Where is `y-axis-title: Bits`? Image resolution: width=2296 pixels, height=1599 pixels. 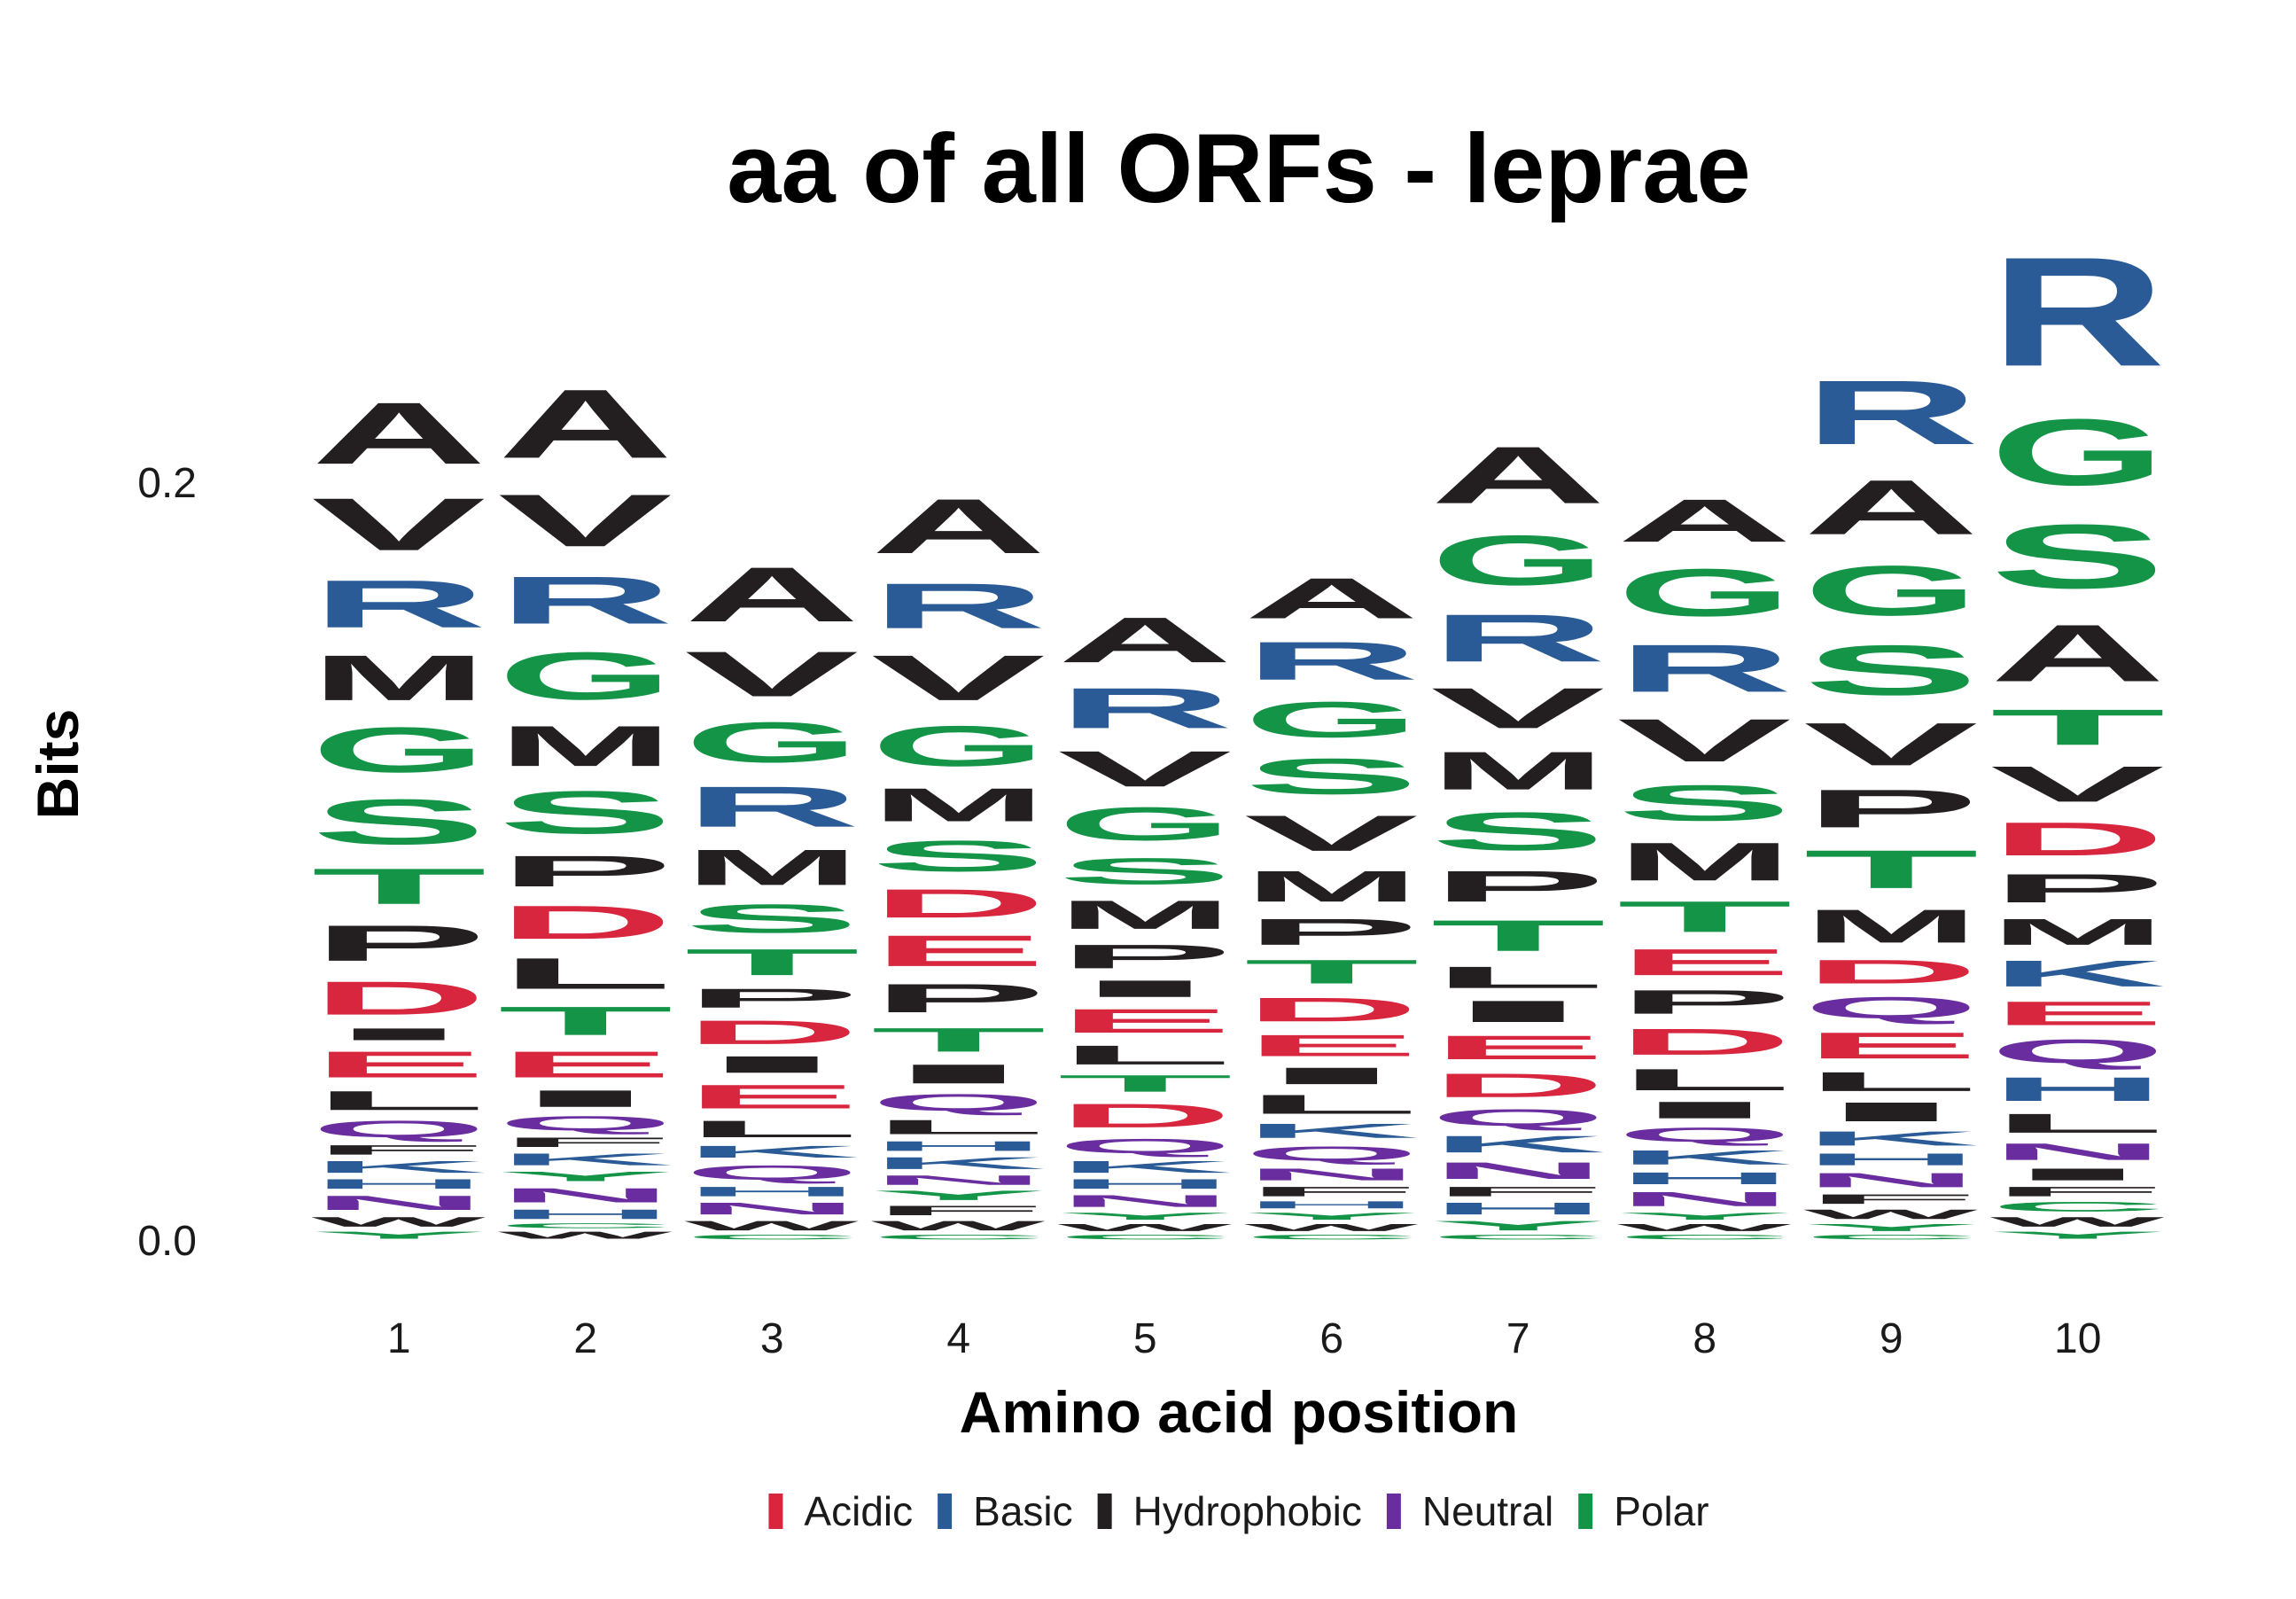 y-axis-title: Bits is located at coordinates (57, 764).